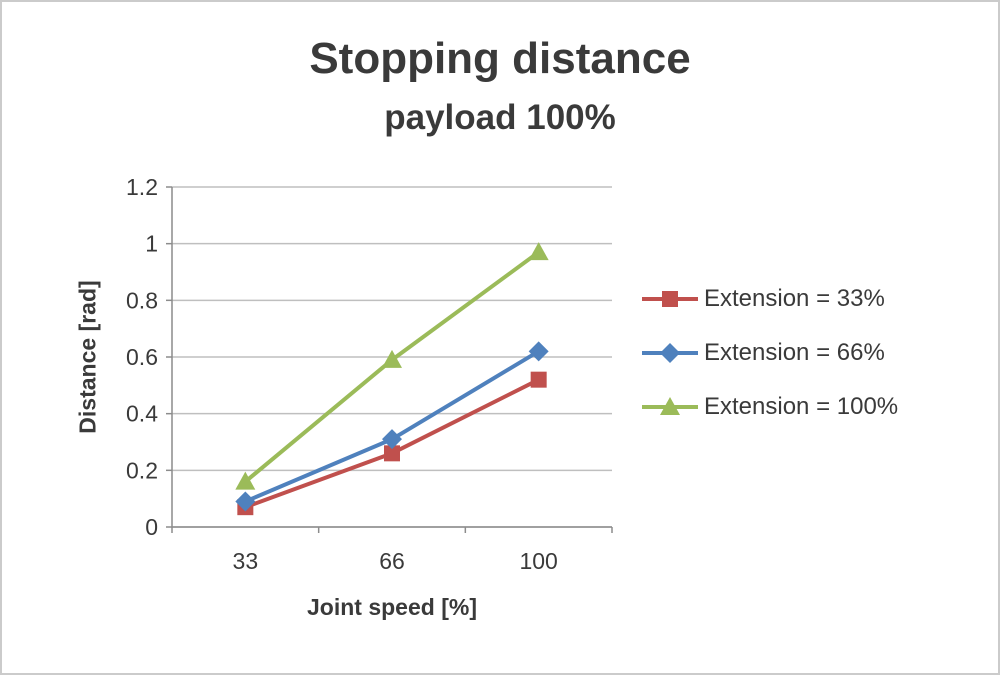 Image resolution: width=1000 pixels, height=675 pixels. What do you see at coordinates (392, 561) in the screenshot?
I see `svg-text: 66` at bounding box center [392, 561].